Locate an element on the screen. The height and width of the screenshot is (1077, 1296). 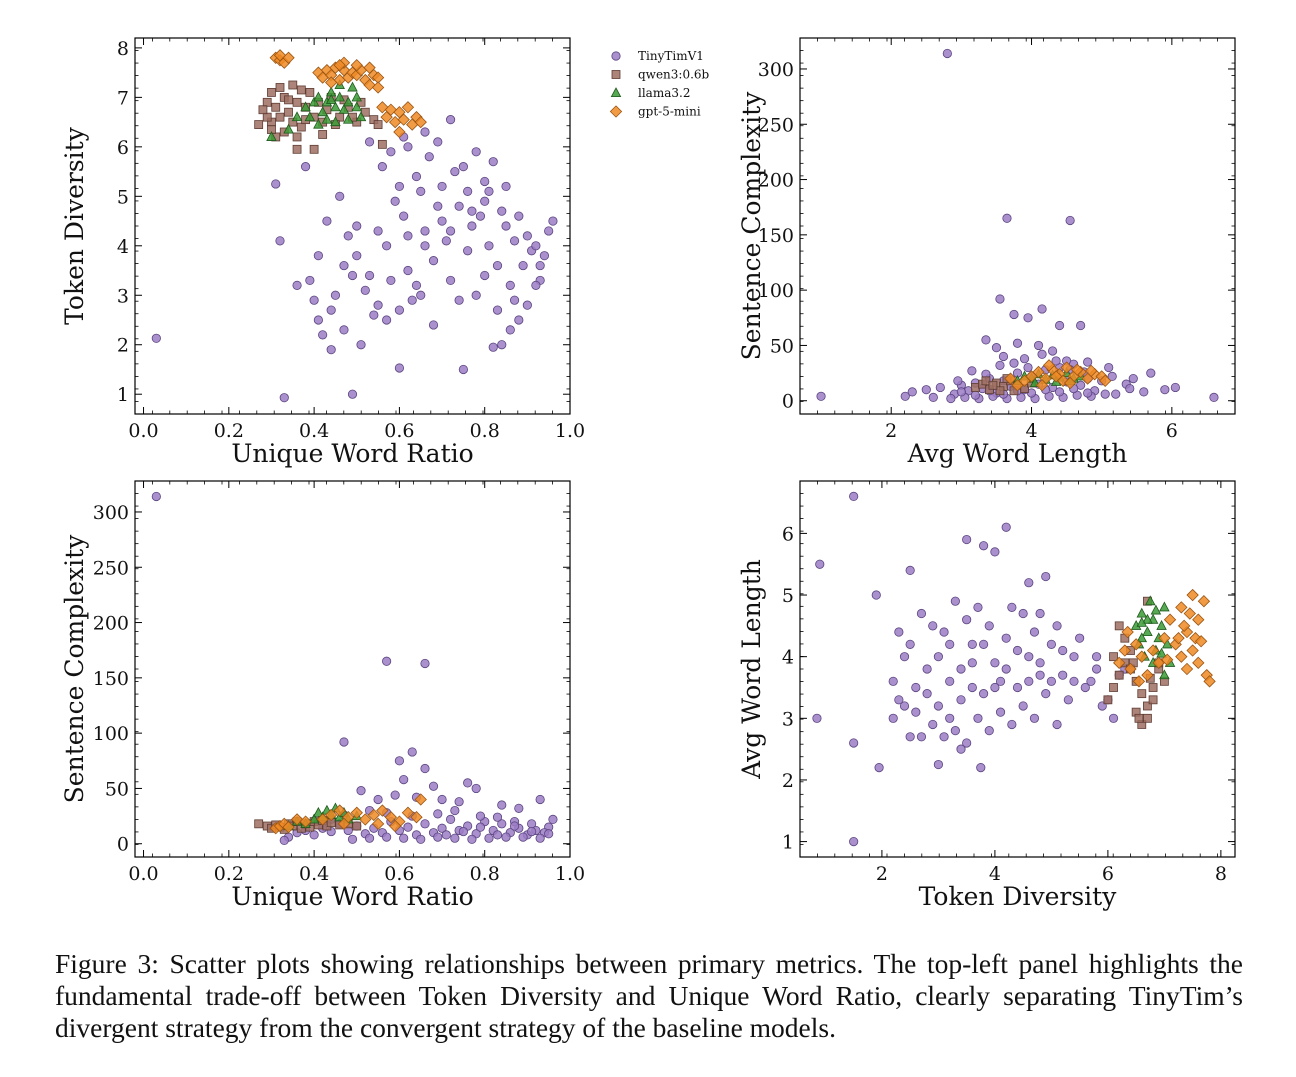
x-axis-label: Avg Word Length is located at coordinates (1017, 453).